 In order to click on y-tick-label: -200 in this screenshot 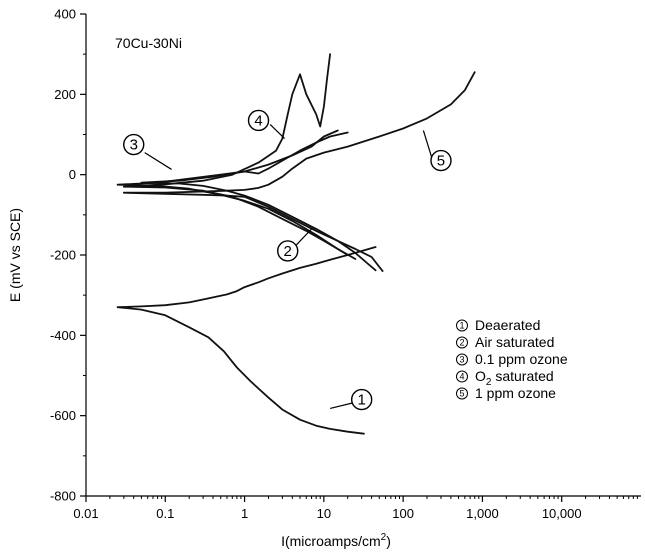, I will do `click(63, 255)`.